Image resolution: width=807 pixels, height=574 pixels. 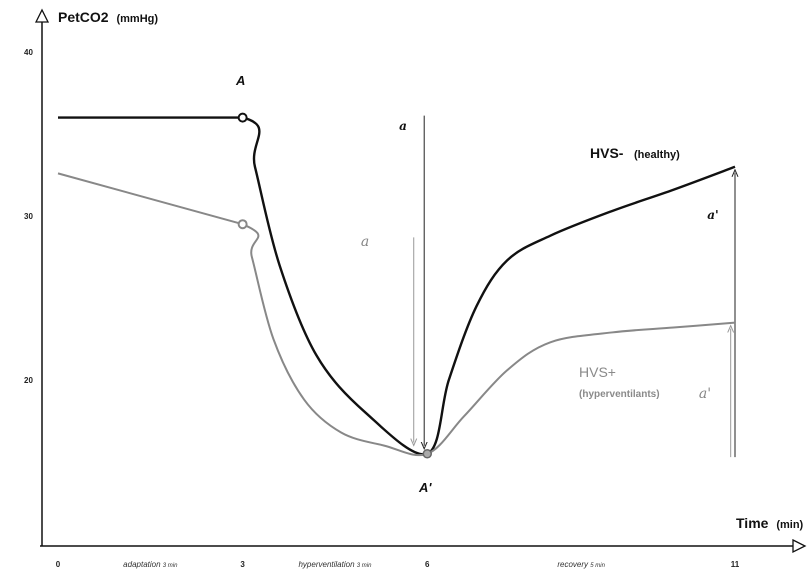 I want to click on point-markers, so click(x=335, y=285).